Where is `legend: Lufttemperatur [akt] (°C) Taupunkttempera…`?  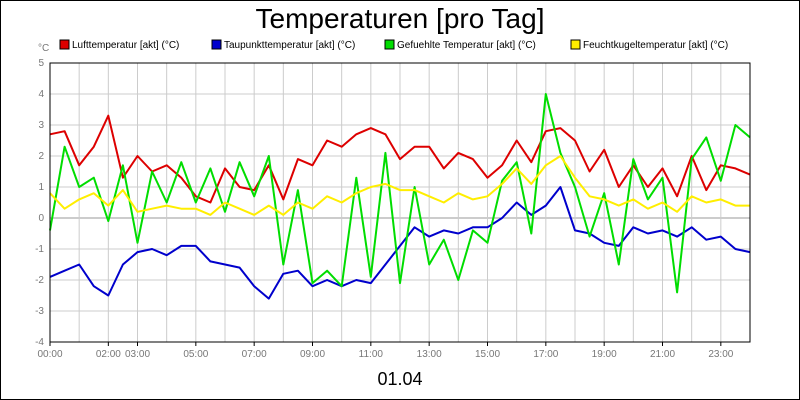
legend: Lufttemperatur [akt] (°C) Taupunkttempera… is located at coordinates (393, 45).